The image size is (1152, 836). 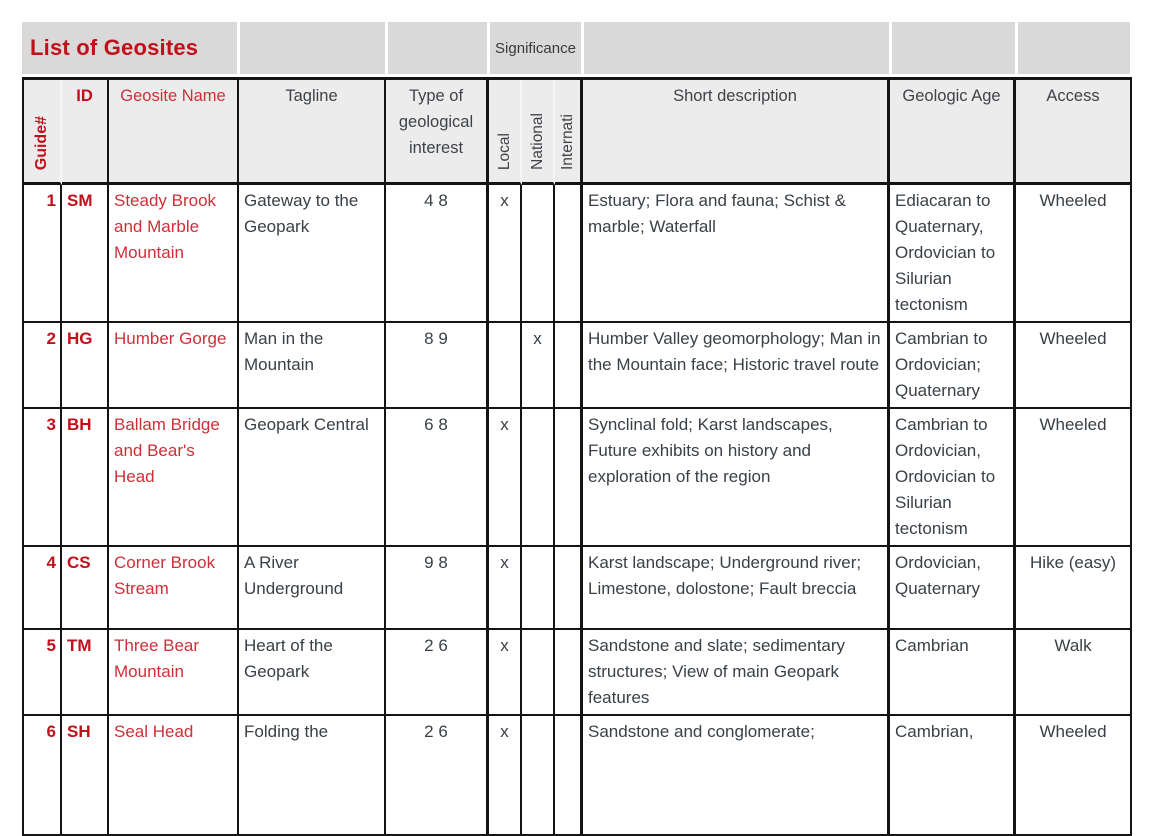 What do you see at coordinates (437, 48) in the screenshot?
I see `band-cell-type` at bounding box center [437, 48].